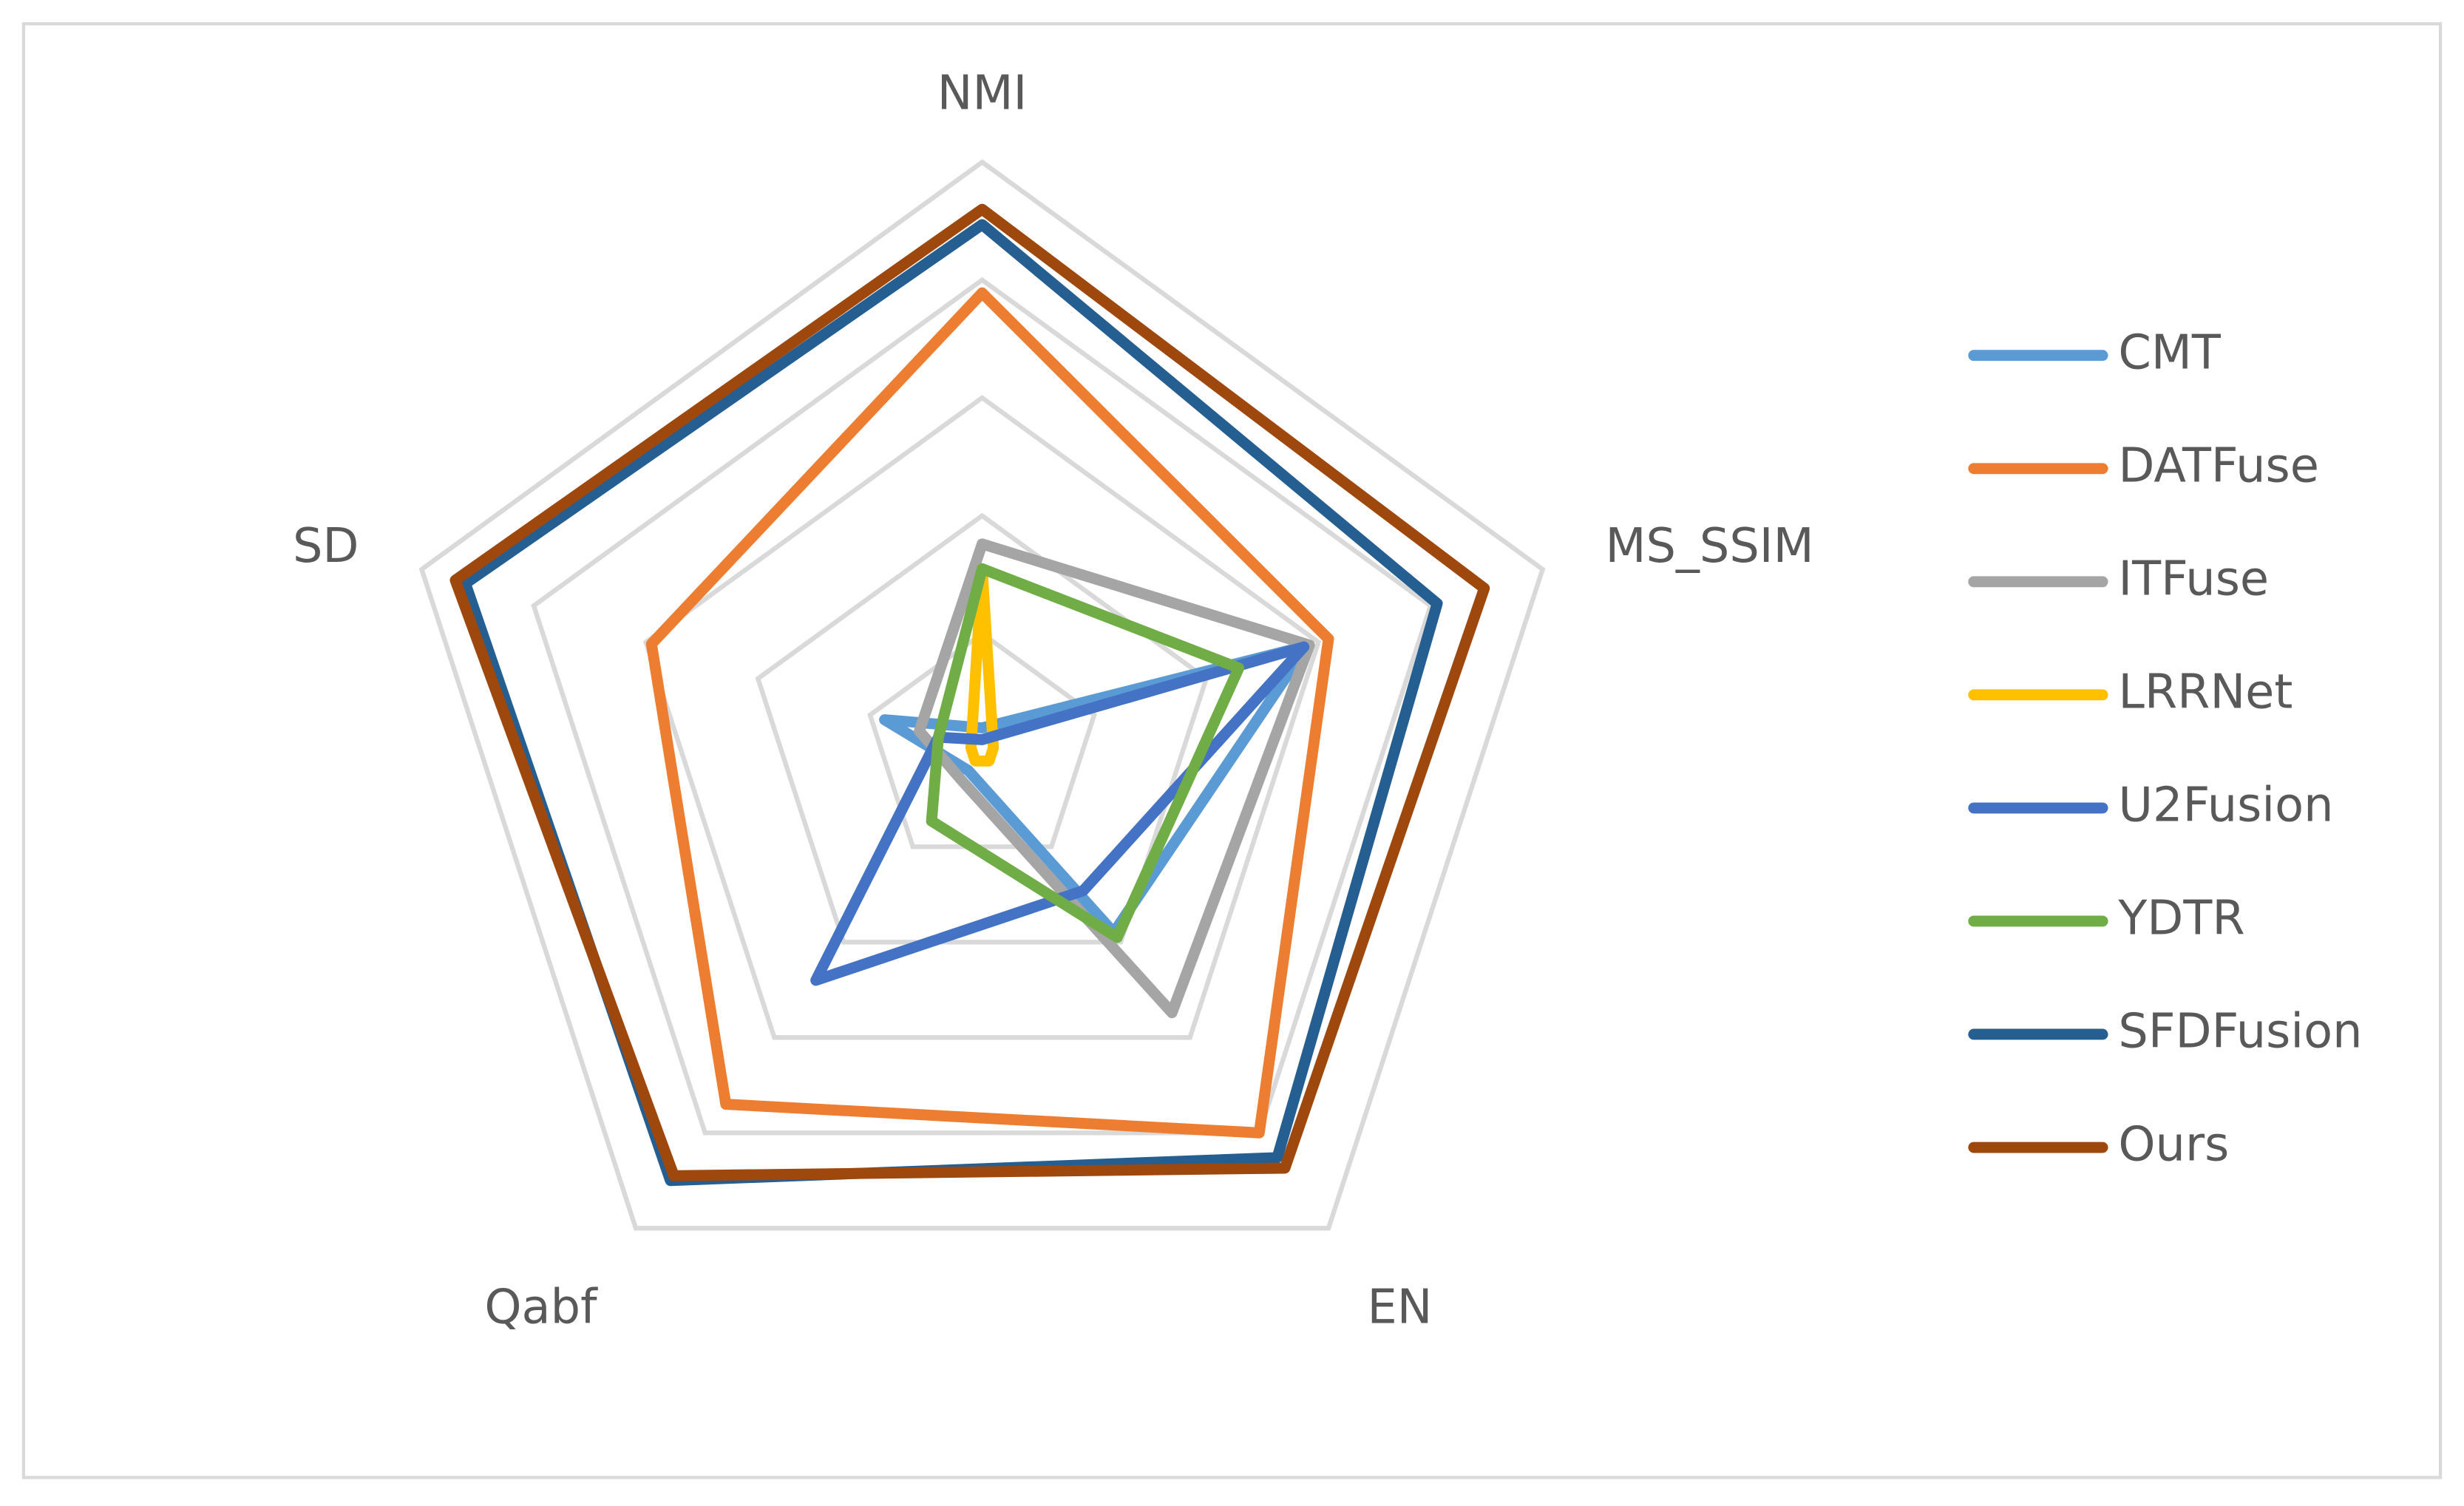 The height and width of the screenshot is (1506, 2464). I want to click on legend-label: LRRNet, so click(2205, 692).